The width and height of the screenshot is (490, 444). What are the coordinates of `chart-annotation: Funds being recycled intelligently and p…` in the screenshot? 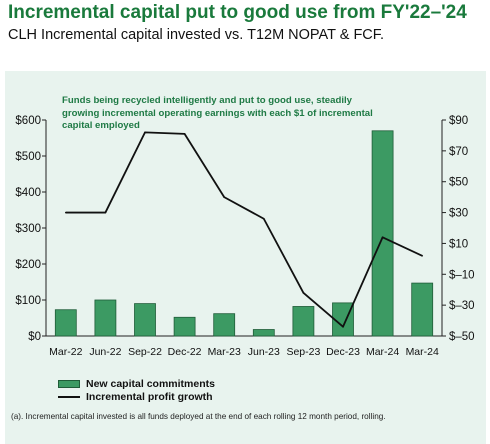 It's located at (217, 113).